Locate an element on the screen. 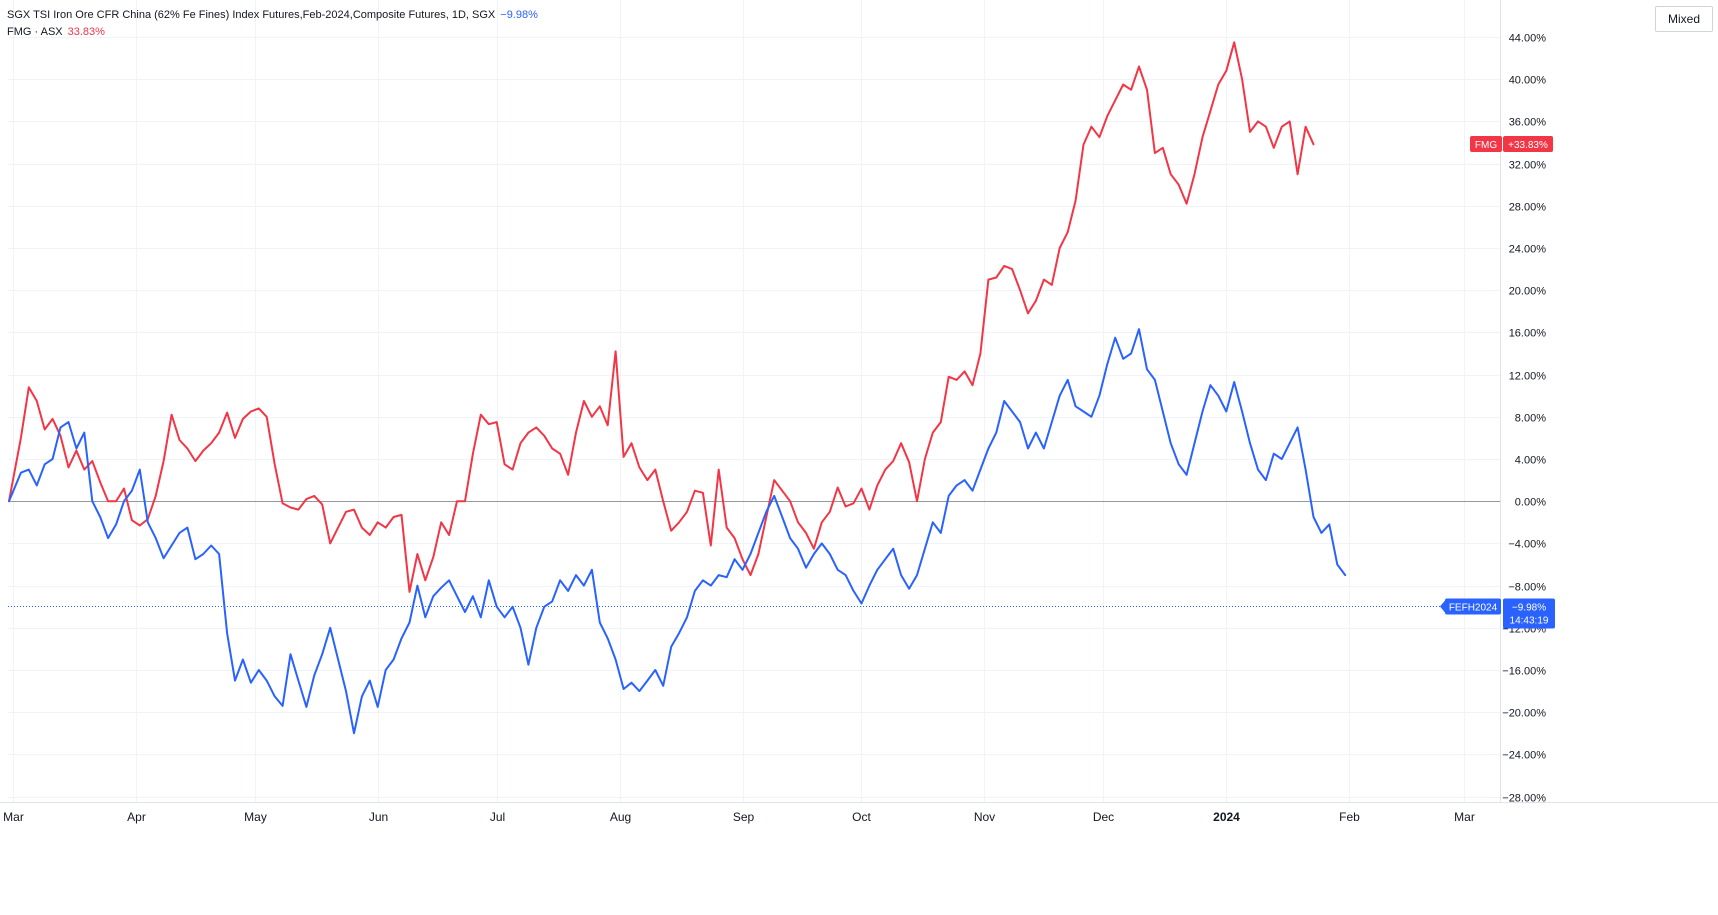 Image resolution: width=1718 pixels, height=915 pixels. y-tick-label: −28.00% is located at coordinates (1524, 799).